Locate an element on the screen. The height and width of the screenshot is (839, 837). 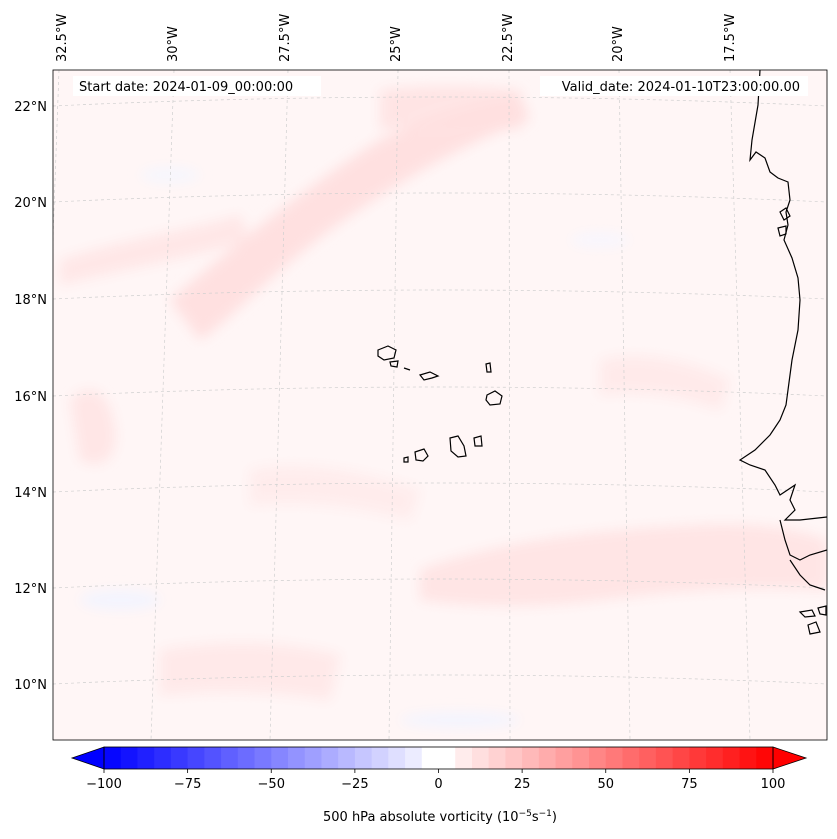
meridian-20w is located at coordinates (624, 405).